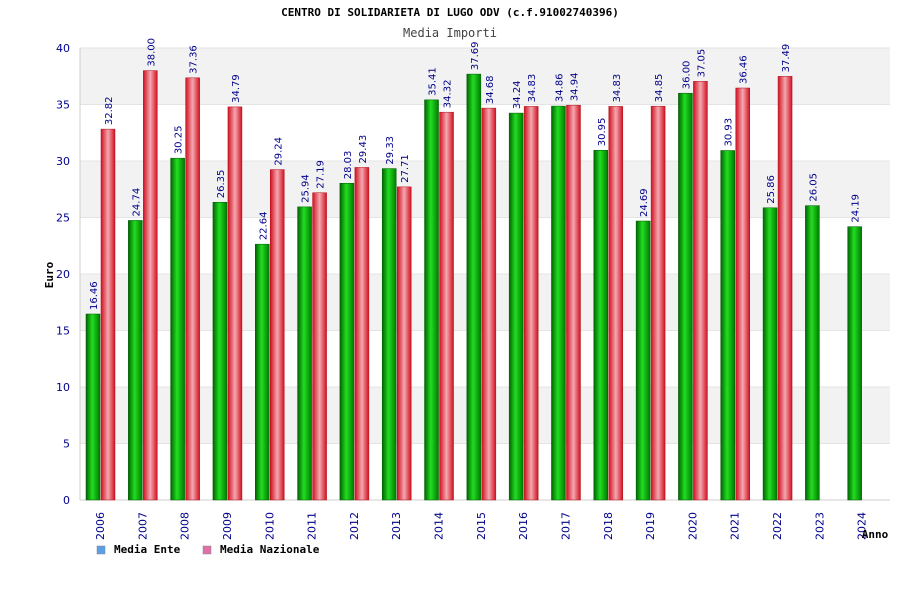 Image resolution: width=900 pixels, height=600 pixels. Describe the element at coordinates (93, 407) in the screenshot. I see `bar-media-ente-2006` at that location.